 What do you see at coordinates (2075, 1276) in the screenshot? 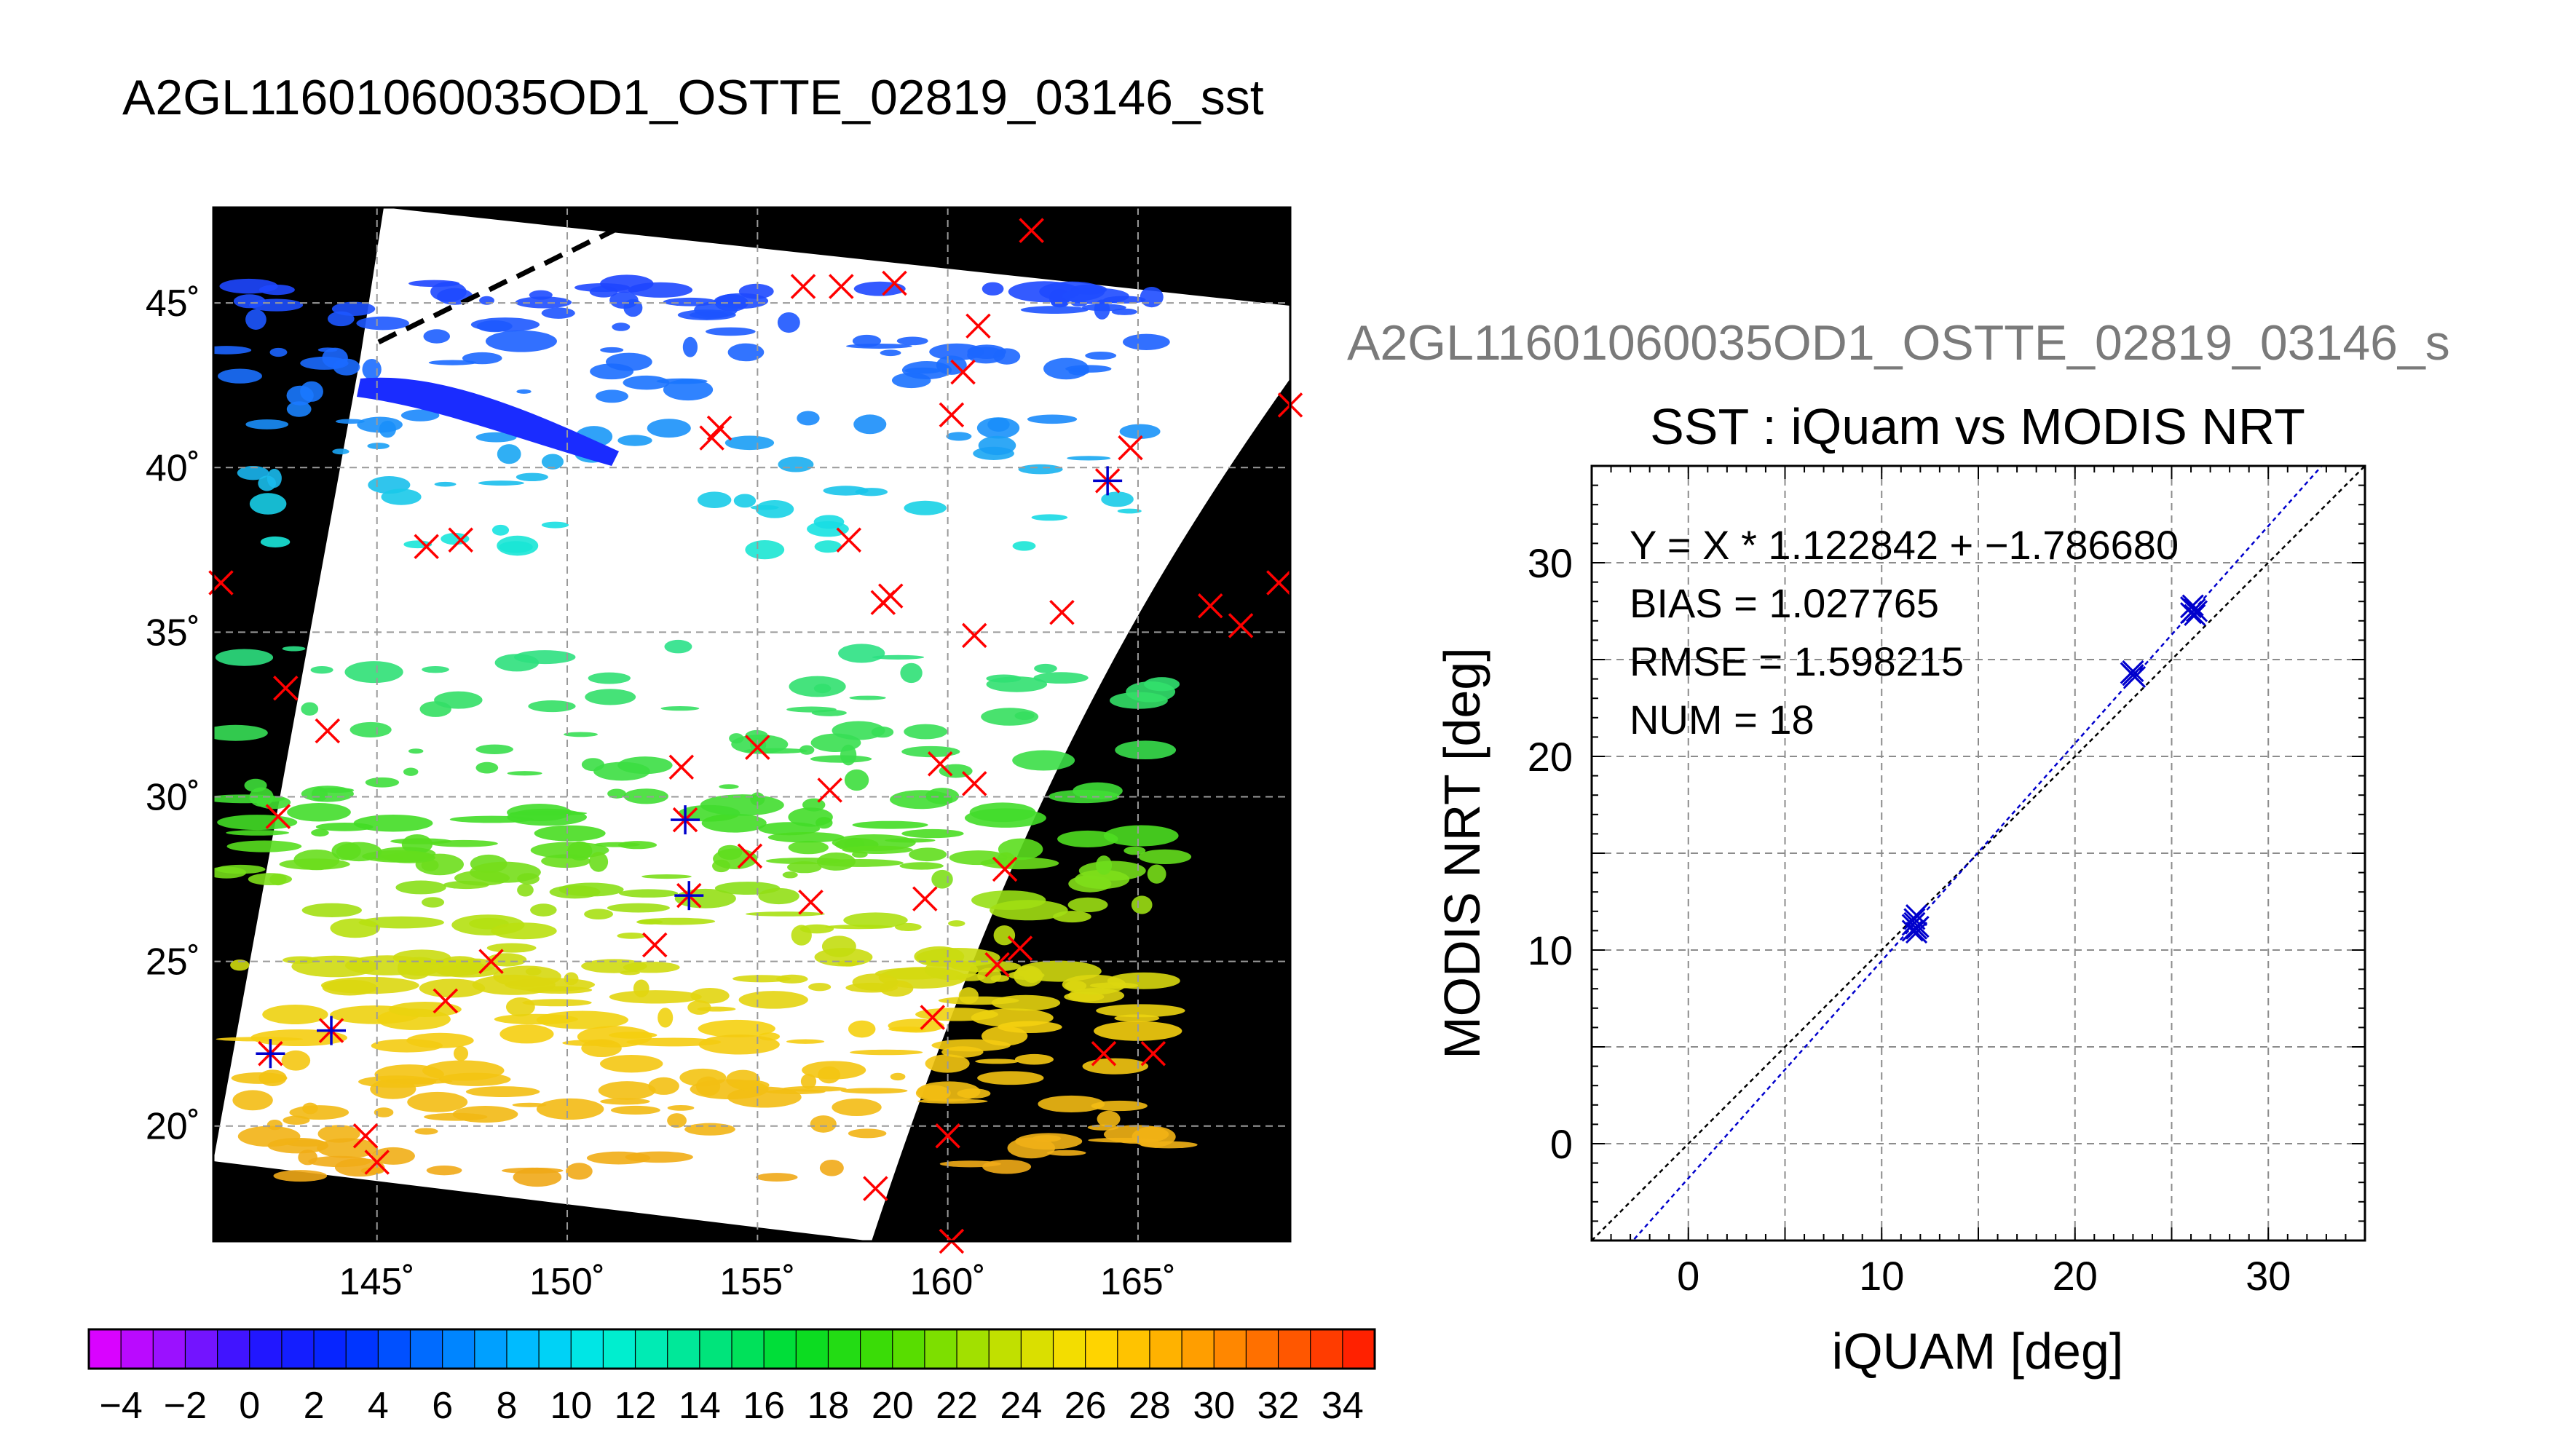
I see `scatter-x-tick-label: 20` at bounding box center [2075, 1276].